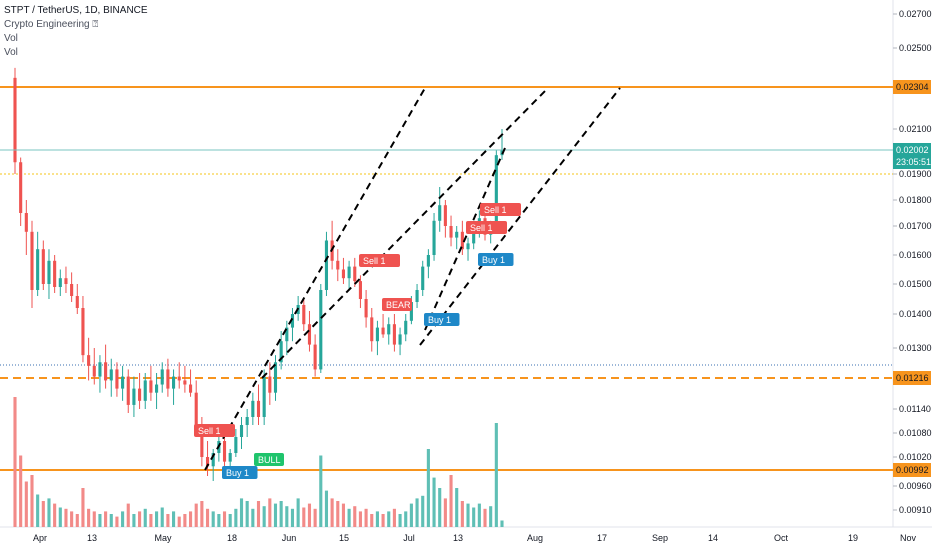 The width and height of the screenshot is (932, 550). I want to click on x-tick-label: May, so click(163, 538).